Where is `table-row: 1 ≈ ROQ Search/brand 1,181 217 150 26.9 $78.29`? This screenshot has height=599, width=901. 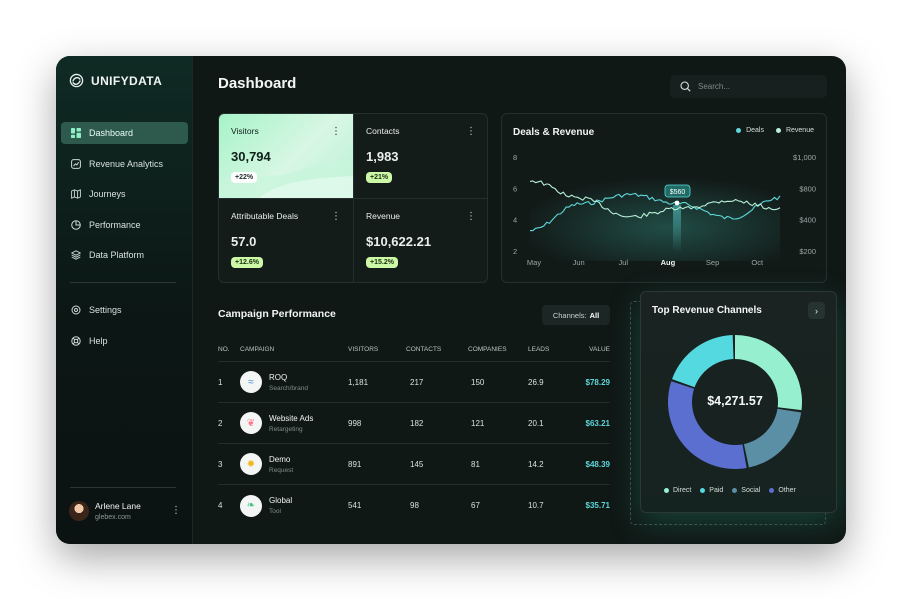
table-row: 1 ≈ ROQ Search/brand 1,181 217 150 26.9 $78.29 is located at coordinates (414, 382).